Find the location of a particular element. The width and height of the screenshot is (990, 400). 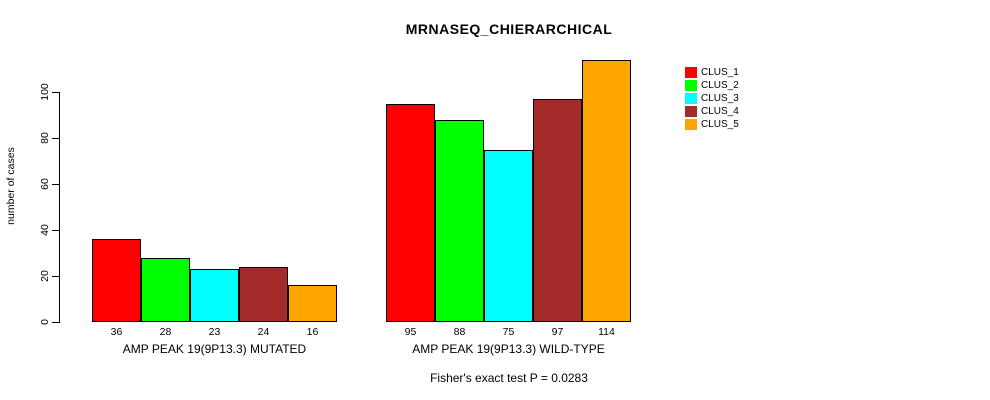

bar-clus_4-group1 is located at coordinates (263, 294).